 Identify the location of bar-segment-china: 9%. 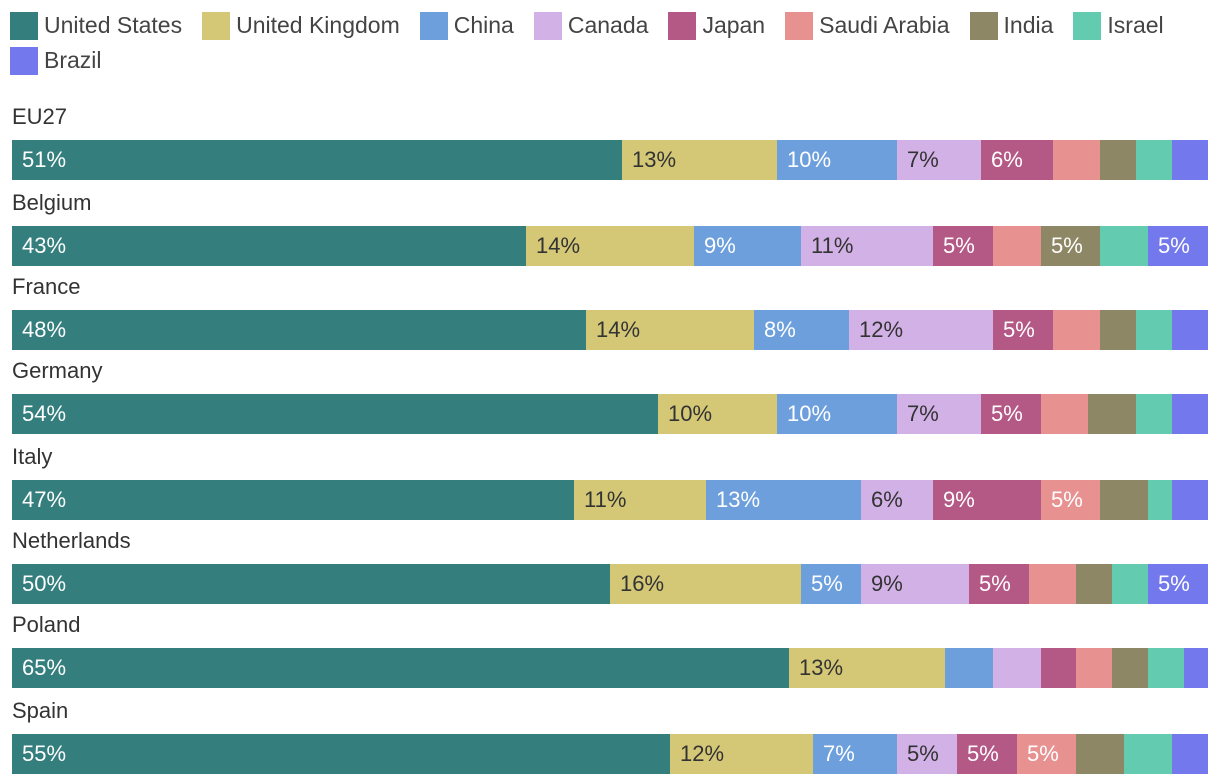
(747, 246).